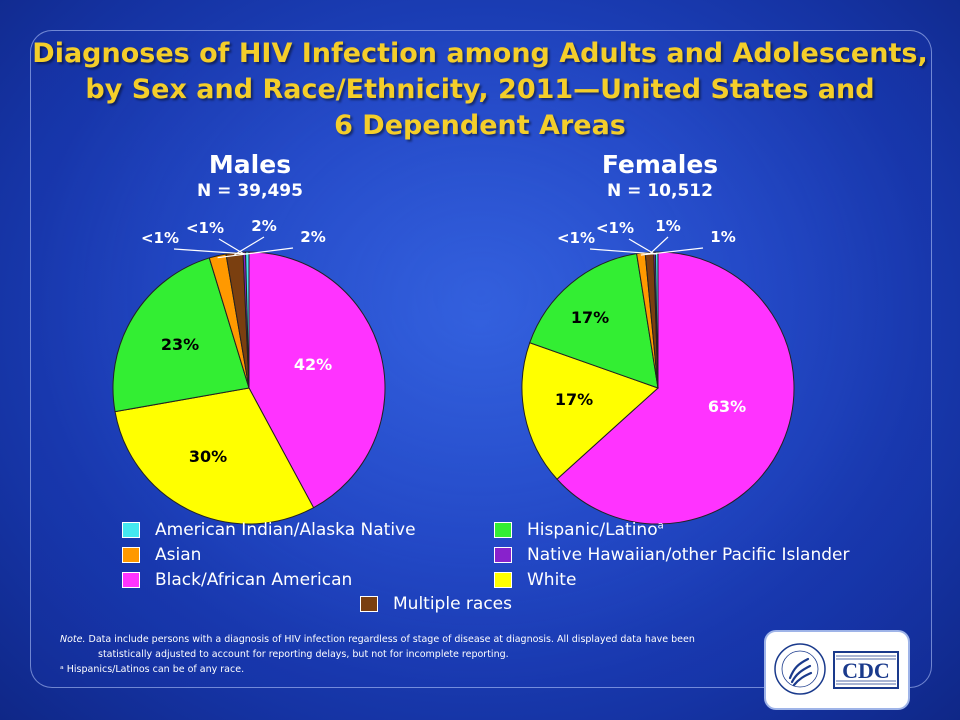 The height and width of the screenshot is (720, 960). What do you see at coordinates (688, 555) in the screenshot?
I see `legend-label: Native Hawaiian/other Pacific Islander` at bounding box center [688, 555].